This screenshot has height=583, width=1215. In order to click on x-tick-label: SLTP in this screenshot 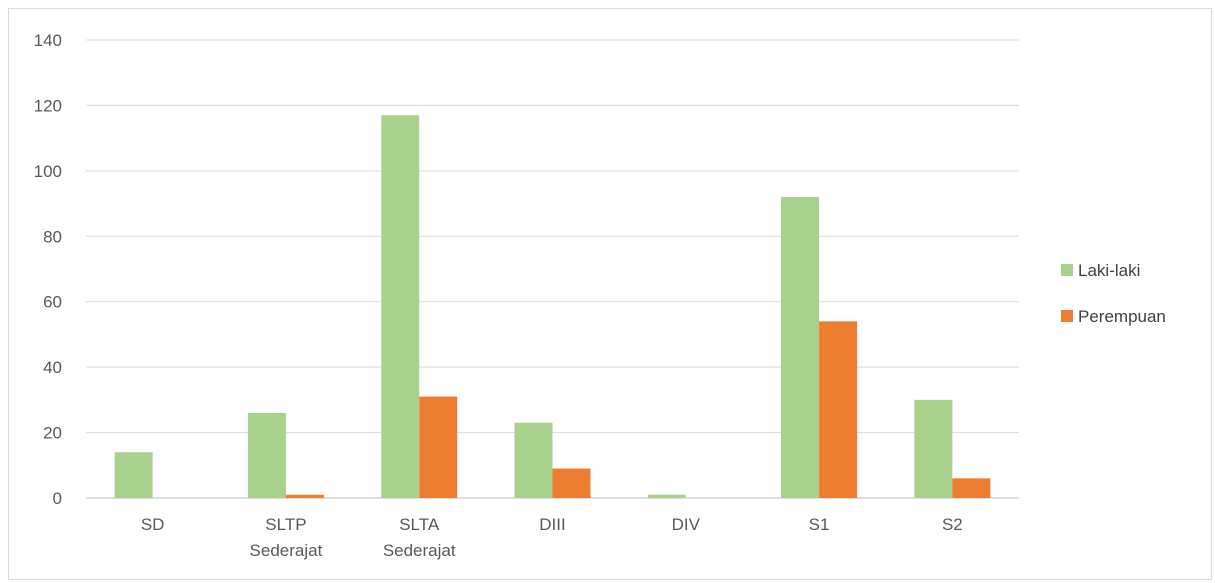, I will do `click(285, 524)`.